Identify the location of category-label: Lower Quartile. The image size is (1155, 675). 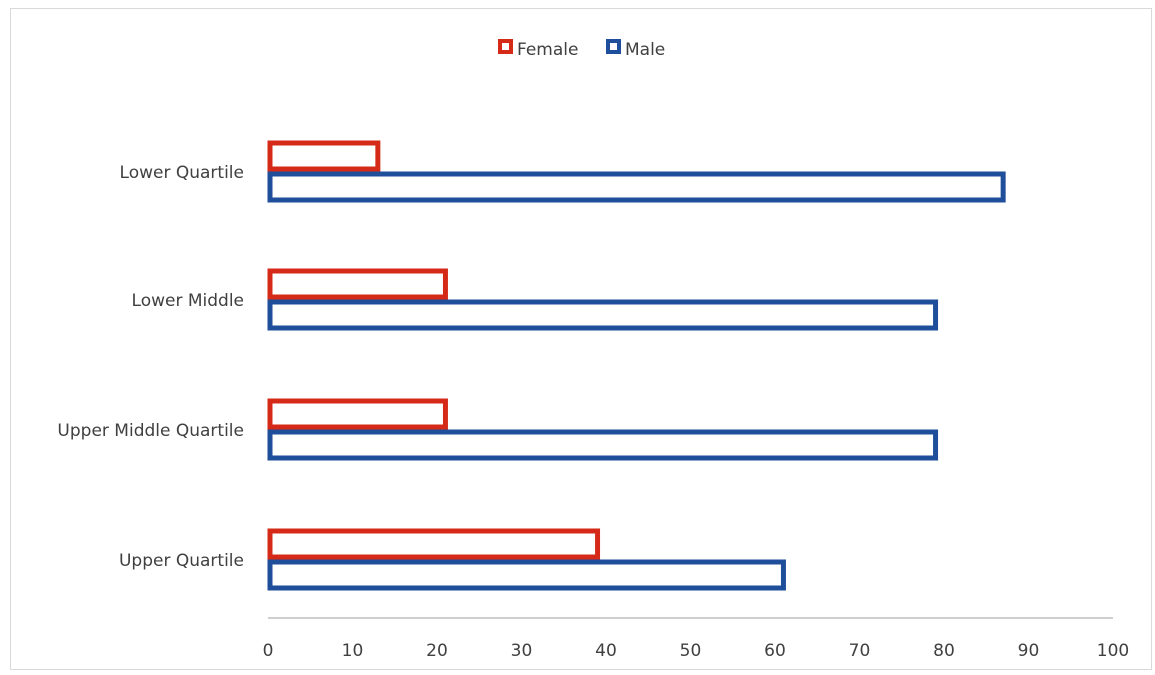
(182, 173).